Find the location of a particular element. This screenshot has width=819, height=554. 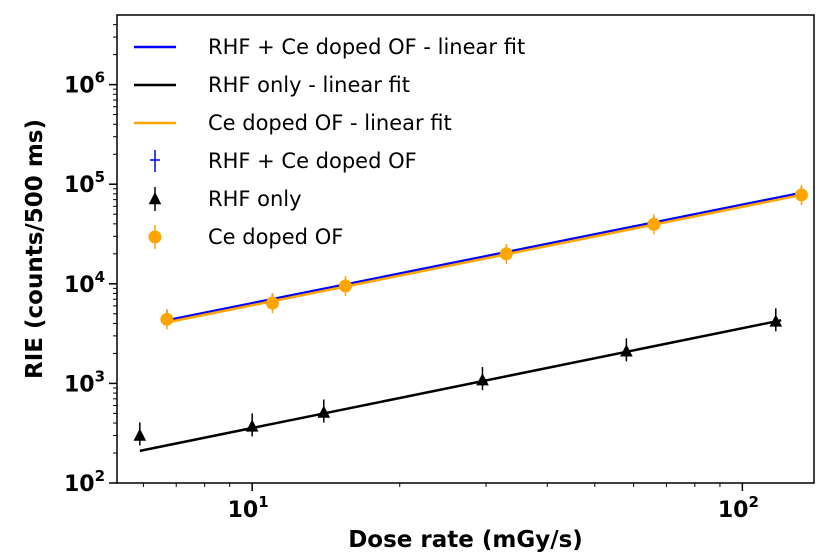

y-axis-label: RIE (counts/500 ms) is located at coordinates (35, 249).